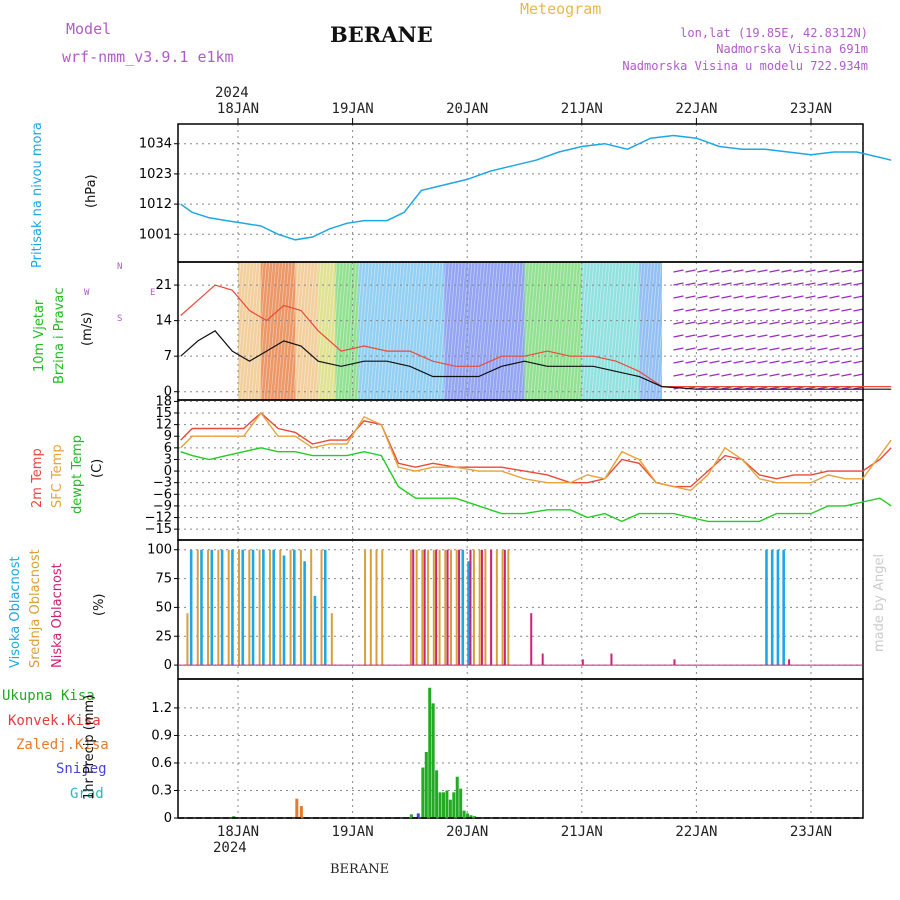 This screenshot has width=900, height=900. Describe the element at coordinates (792, 49) in the screenshot. I see `altitude-text: Nadmorska Visina 691m` at that location.